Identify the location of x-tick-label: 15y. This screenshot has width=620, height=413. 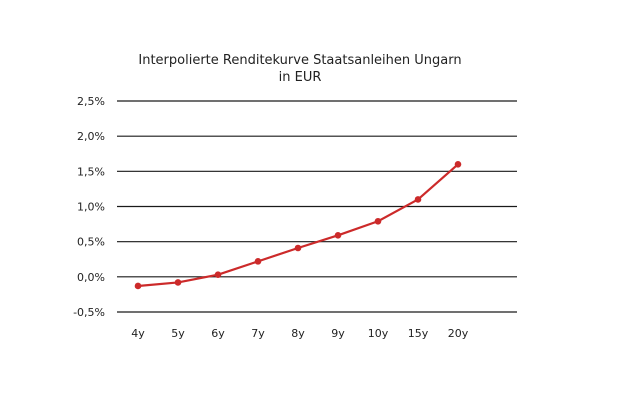
(418, 333).